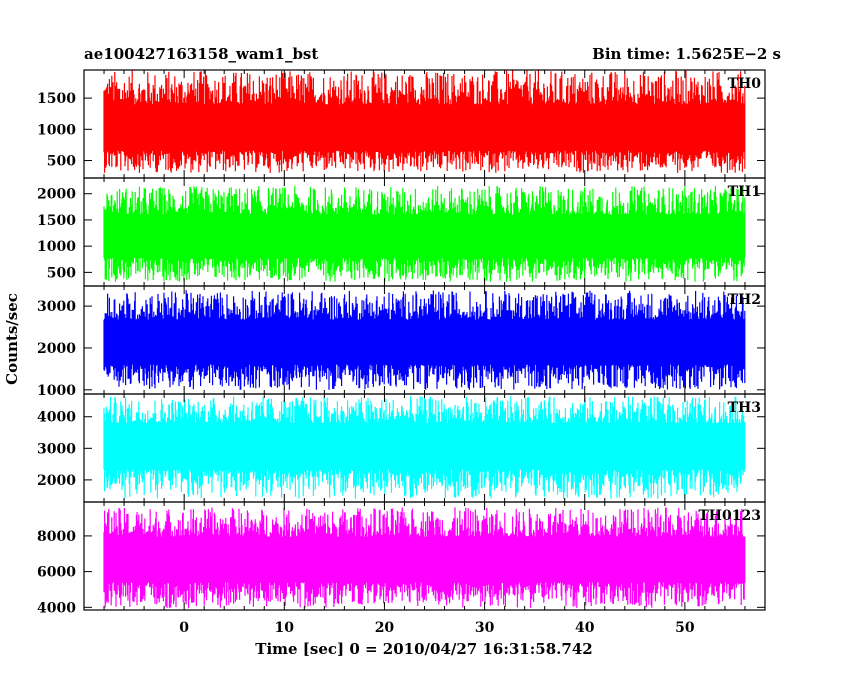 This screenshot has height=684, width=850. What do you see at coordinates (56, 537) in the screenshot?
I see `y-tick-label-th0123: 8000` at bounding box center [56, 537].